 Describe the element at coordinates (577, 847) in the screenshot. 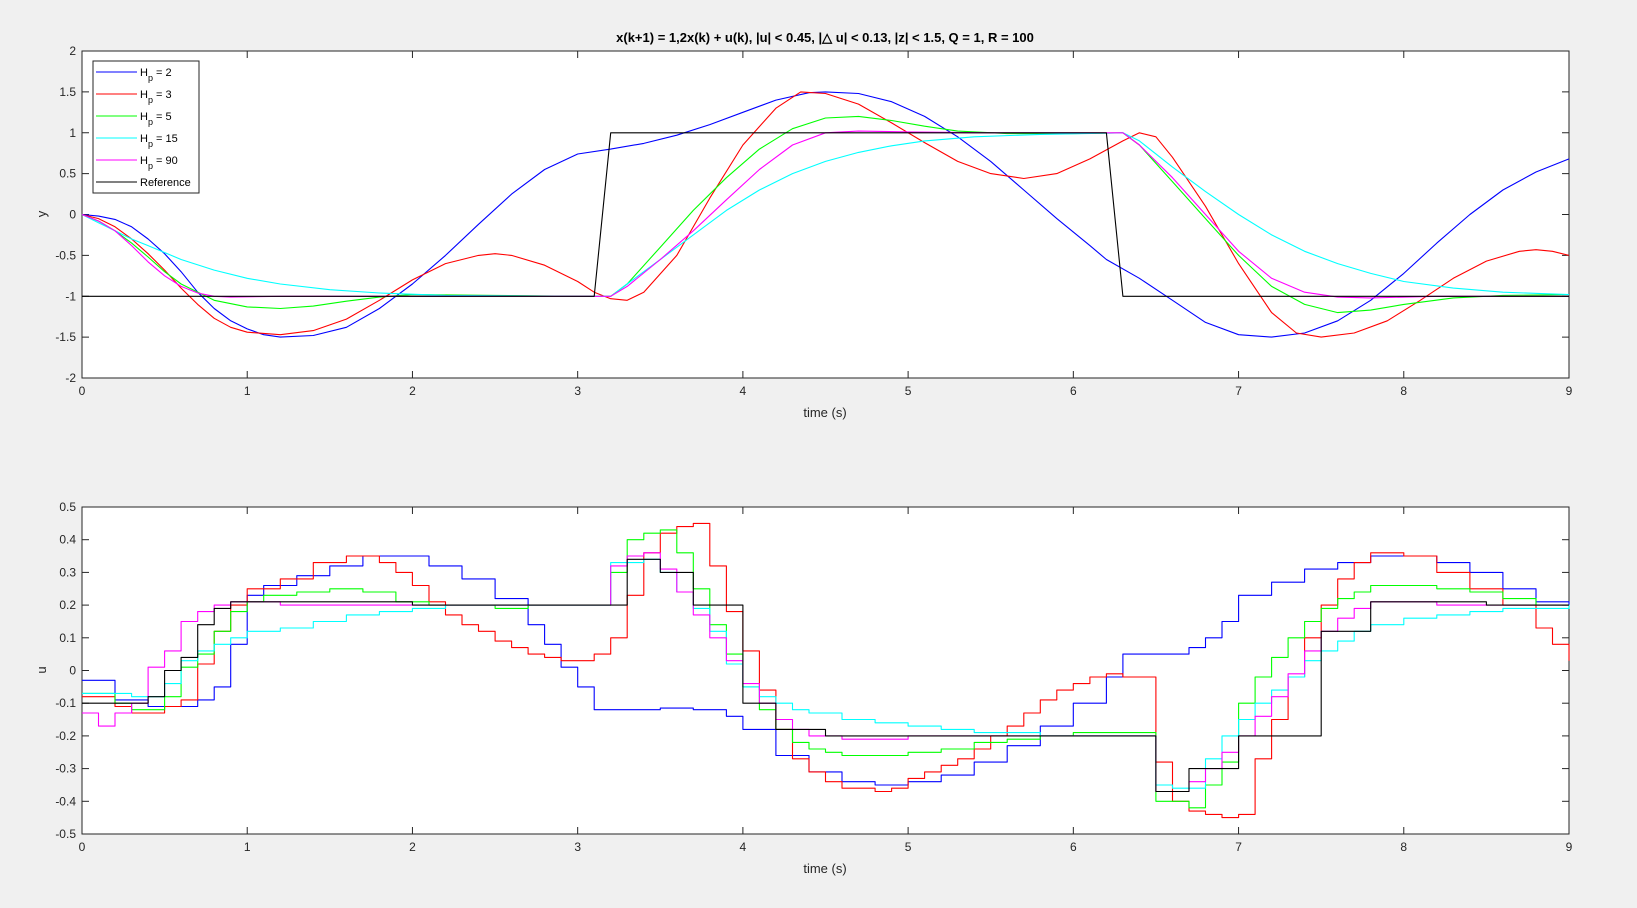

I see `bottom-x-tick-label: 3` at that location.